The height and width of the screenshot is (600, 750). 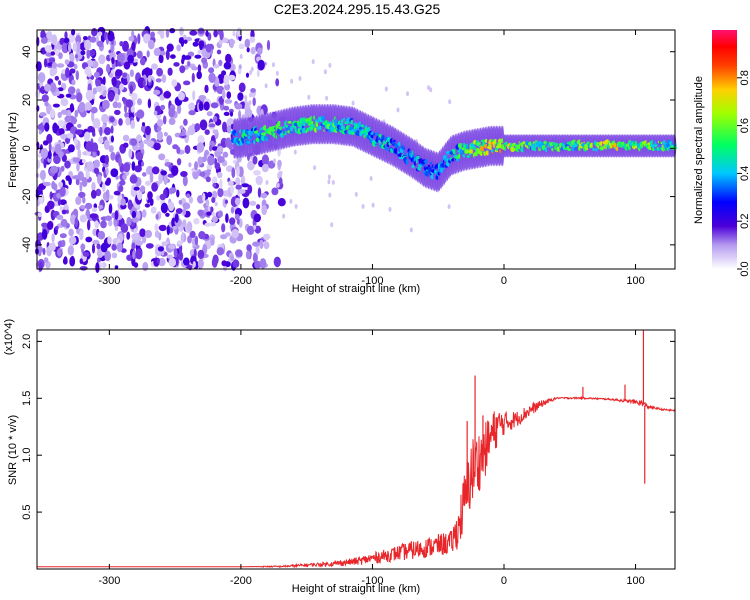 I want to click on snr-x-tick-label: -200, so click(x=241, y=581).